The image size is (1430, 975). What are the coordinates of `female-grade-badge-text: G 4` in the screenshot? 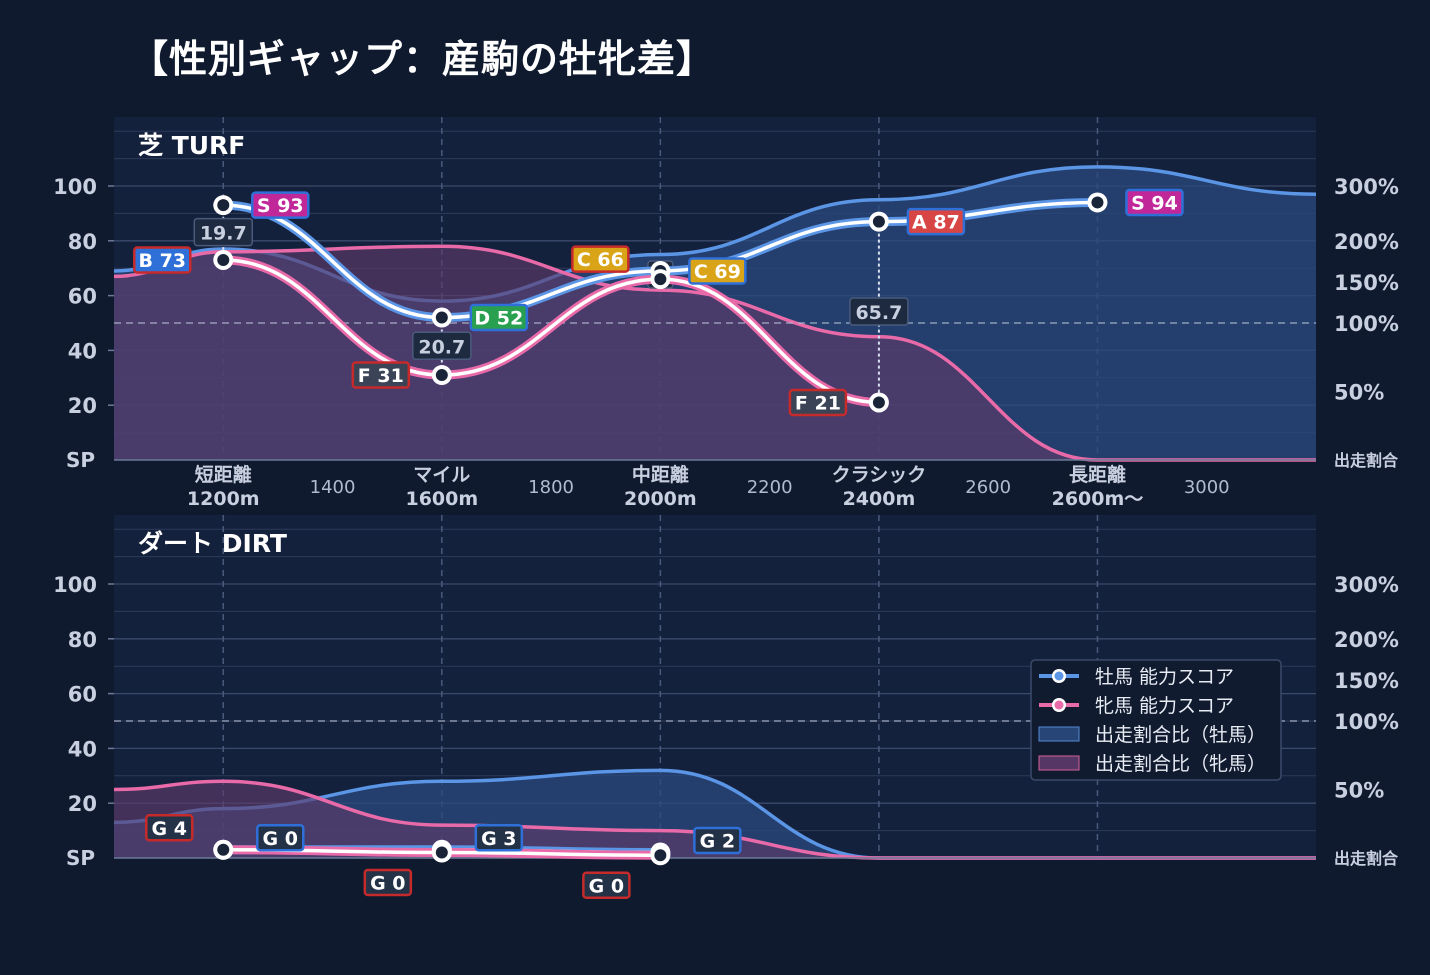 It's located at (169, 829).